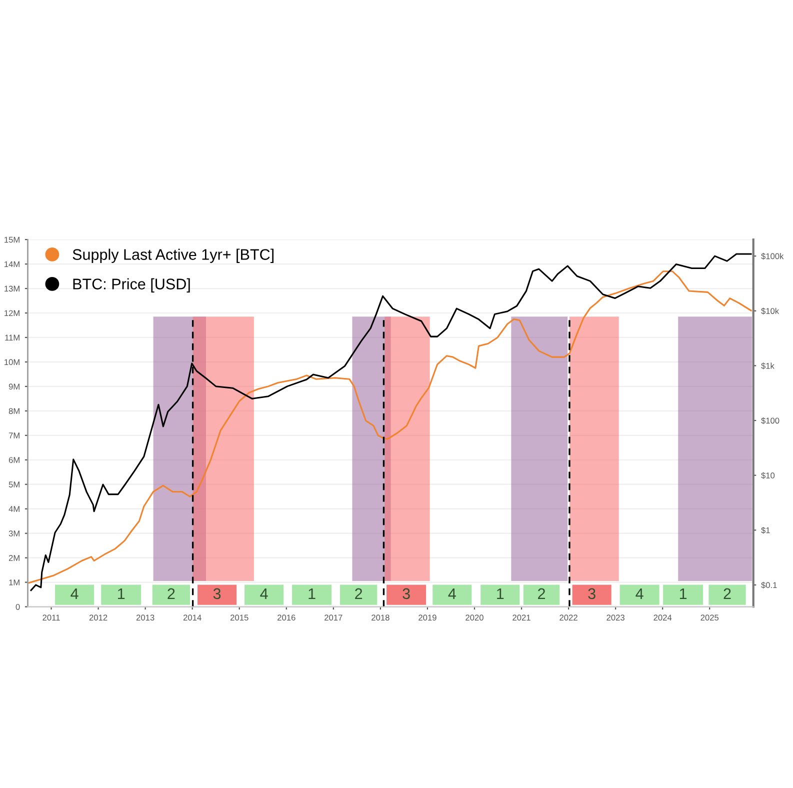  Describe the element at coordinates (14, 387) in the screenshot. I see `y-tick-label: 9M` at that location.